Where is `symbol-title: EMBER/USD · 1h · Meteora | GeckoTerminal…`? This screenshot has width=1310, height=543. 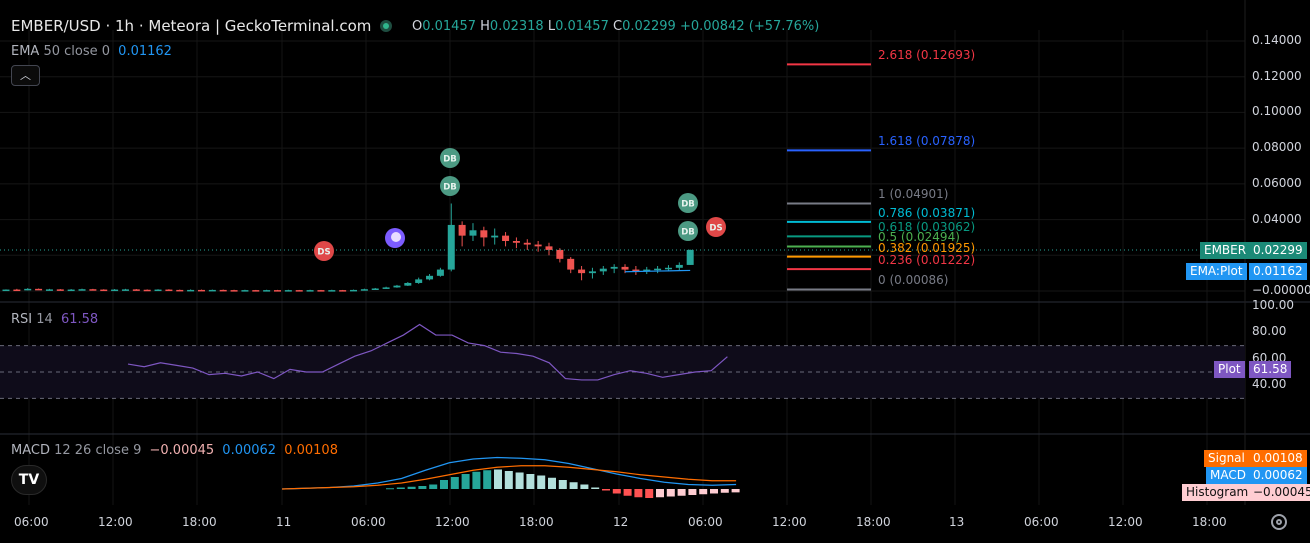 symbol-title: EMBER/USD · 1h · Meteora | GeckoTerminal… is located at coordinates (191, 26).